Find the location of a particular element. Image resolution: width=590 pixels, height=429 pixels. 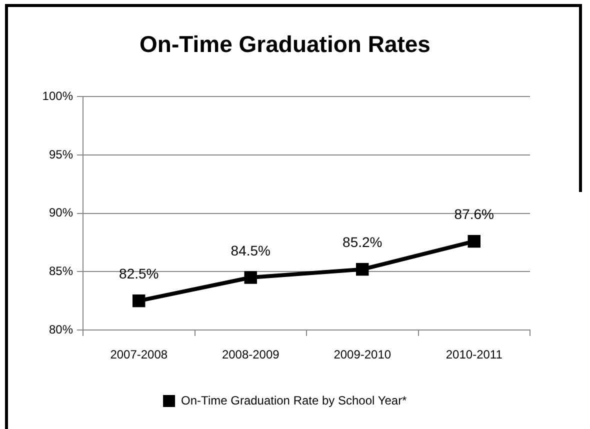

x-tick-label: 2009-2010 is located at coordinates (363, 355).